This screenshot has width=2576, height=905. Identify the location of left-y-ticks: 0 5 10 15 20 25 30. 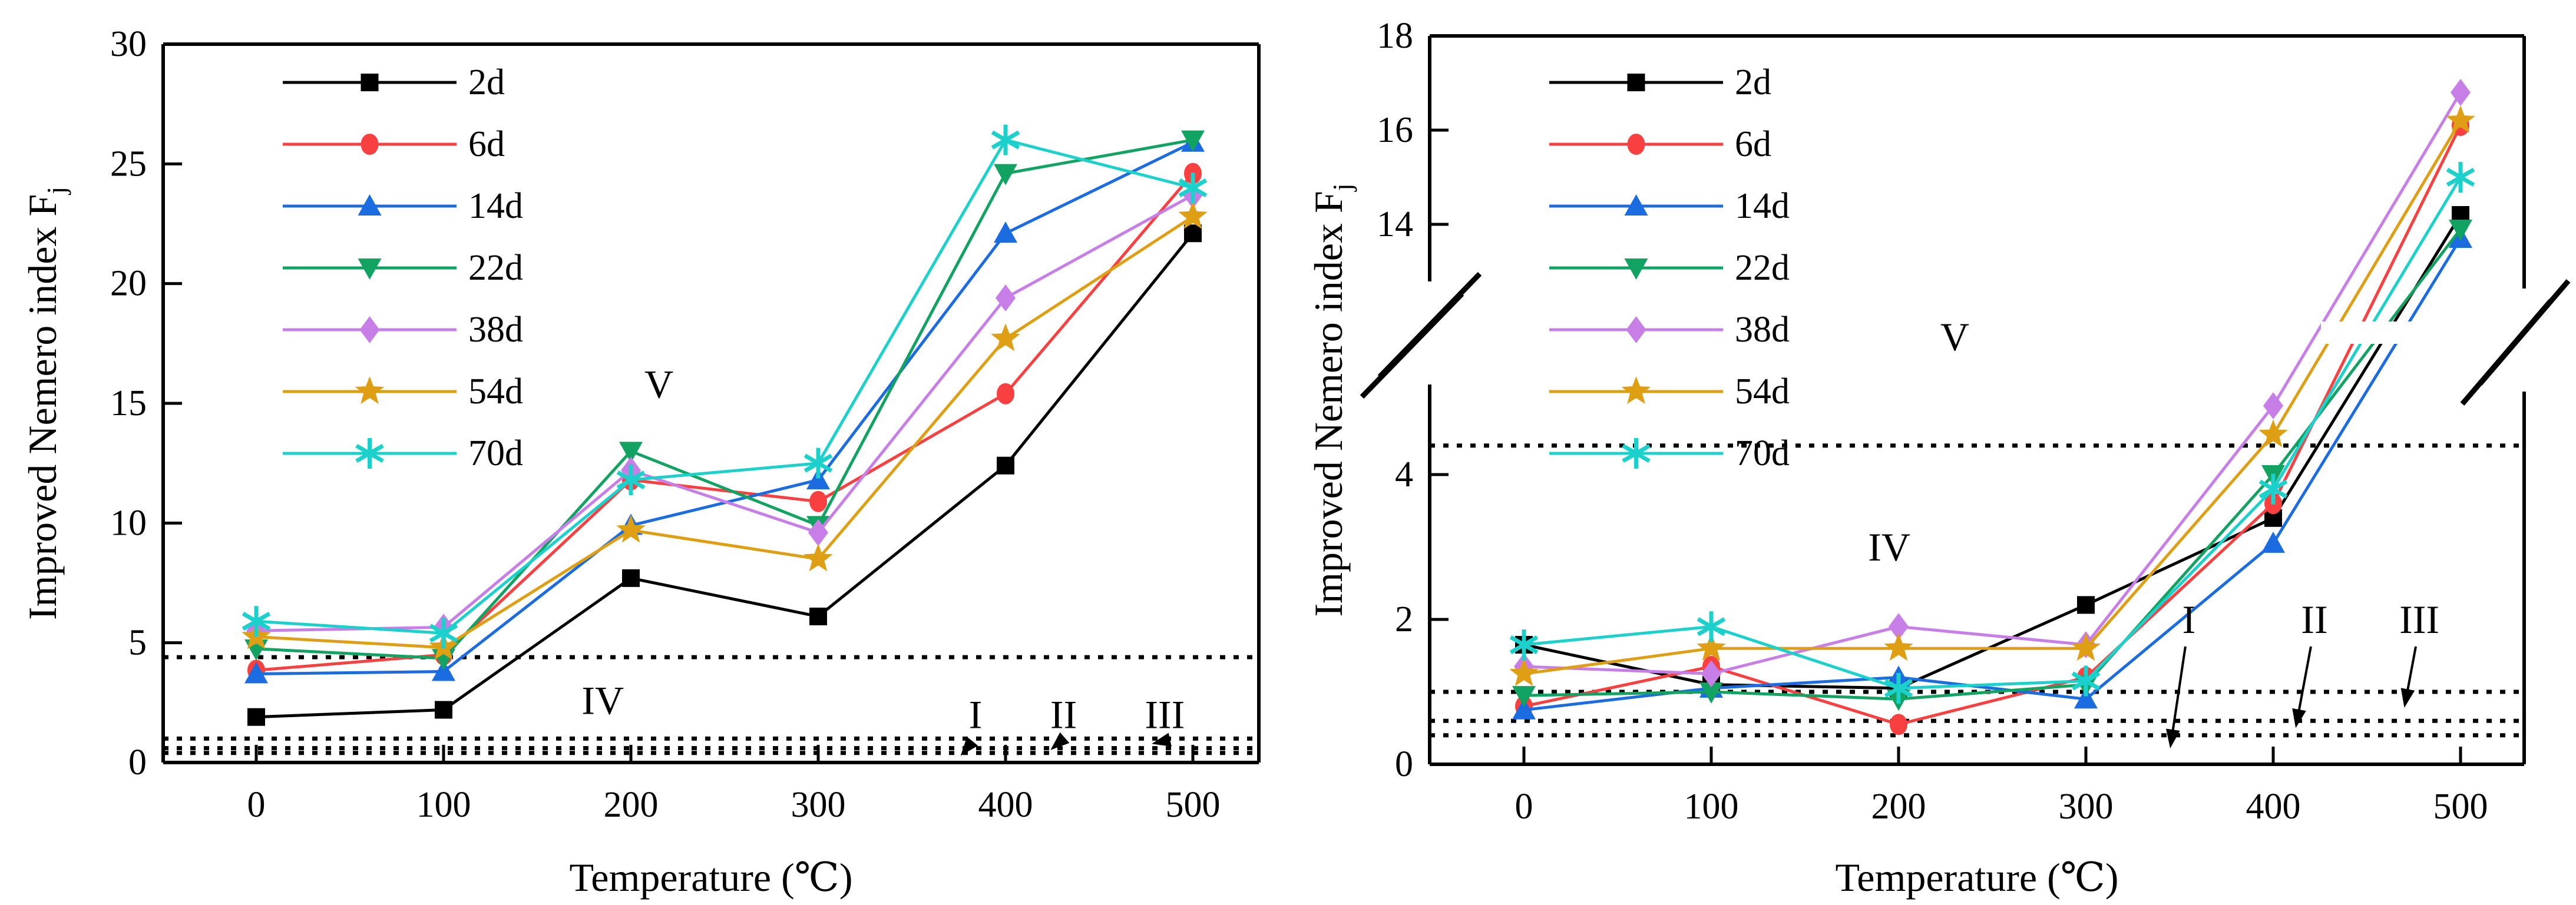
(146, 403).